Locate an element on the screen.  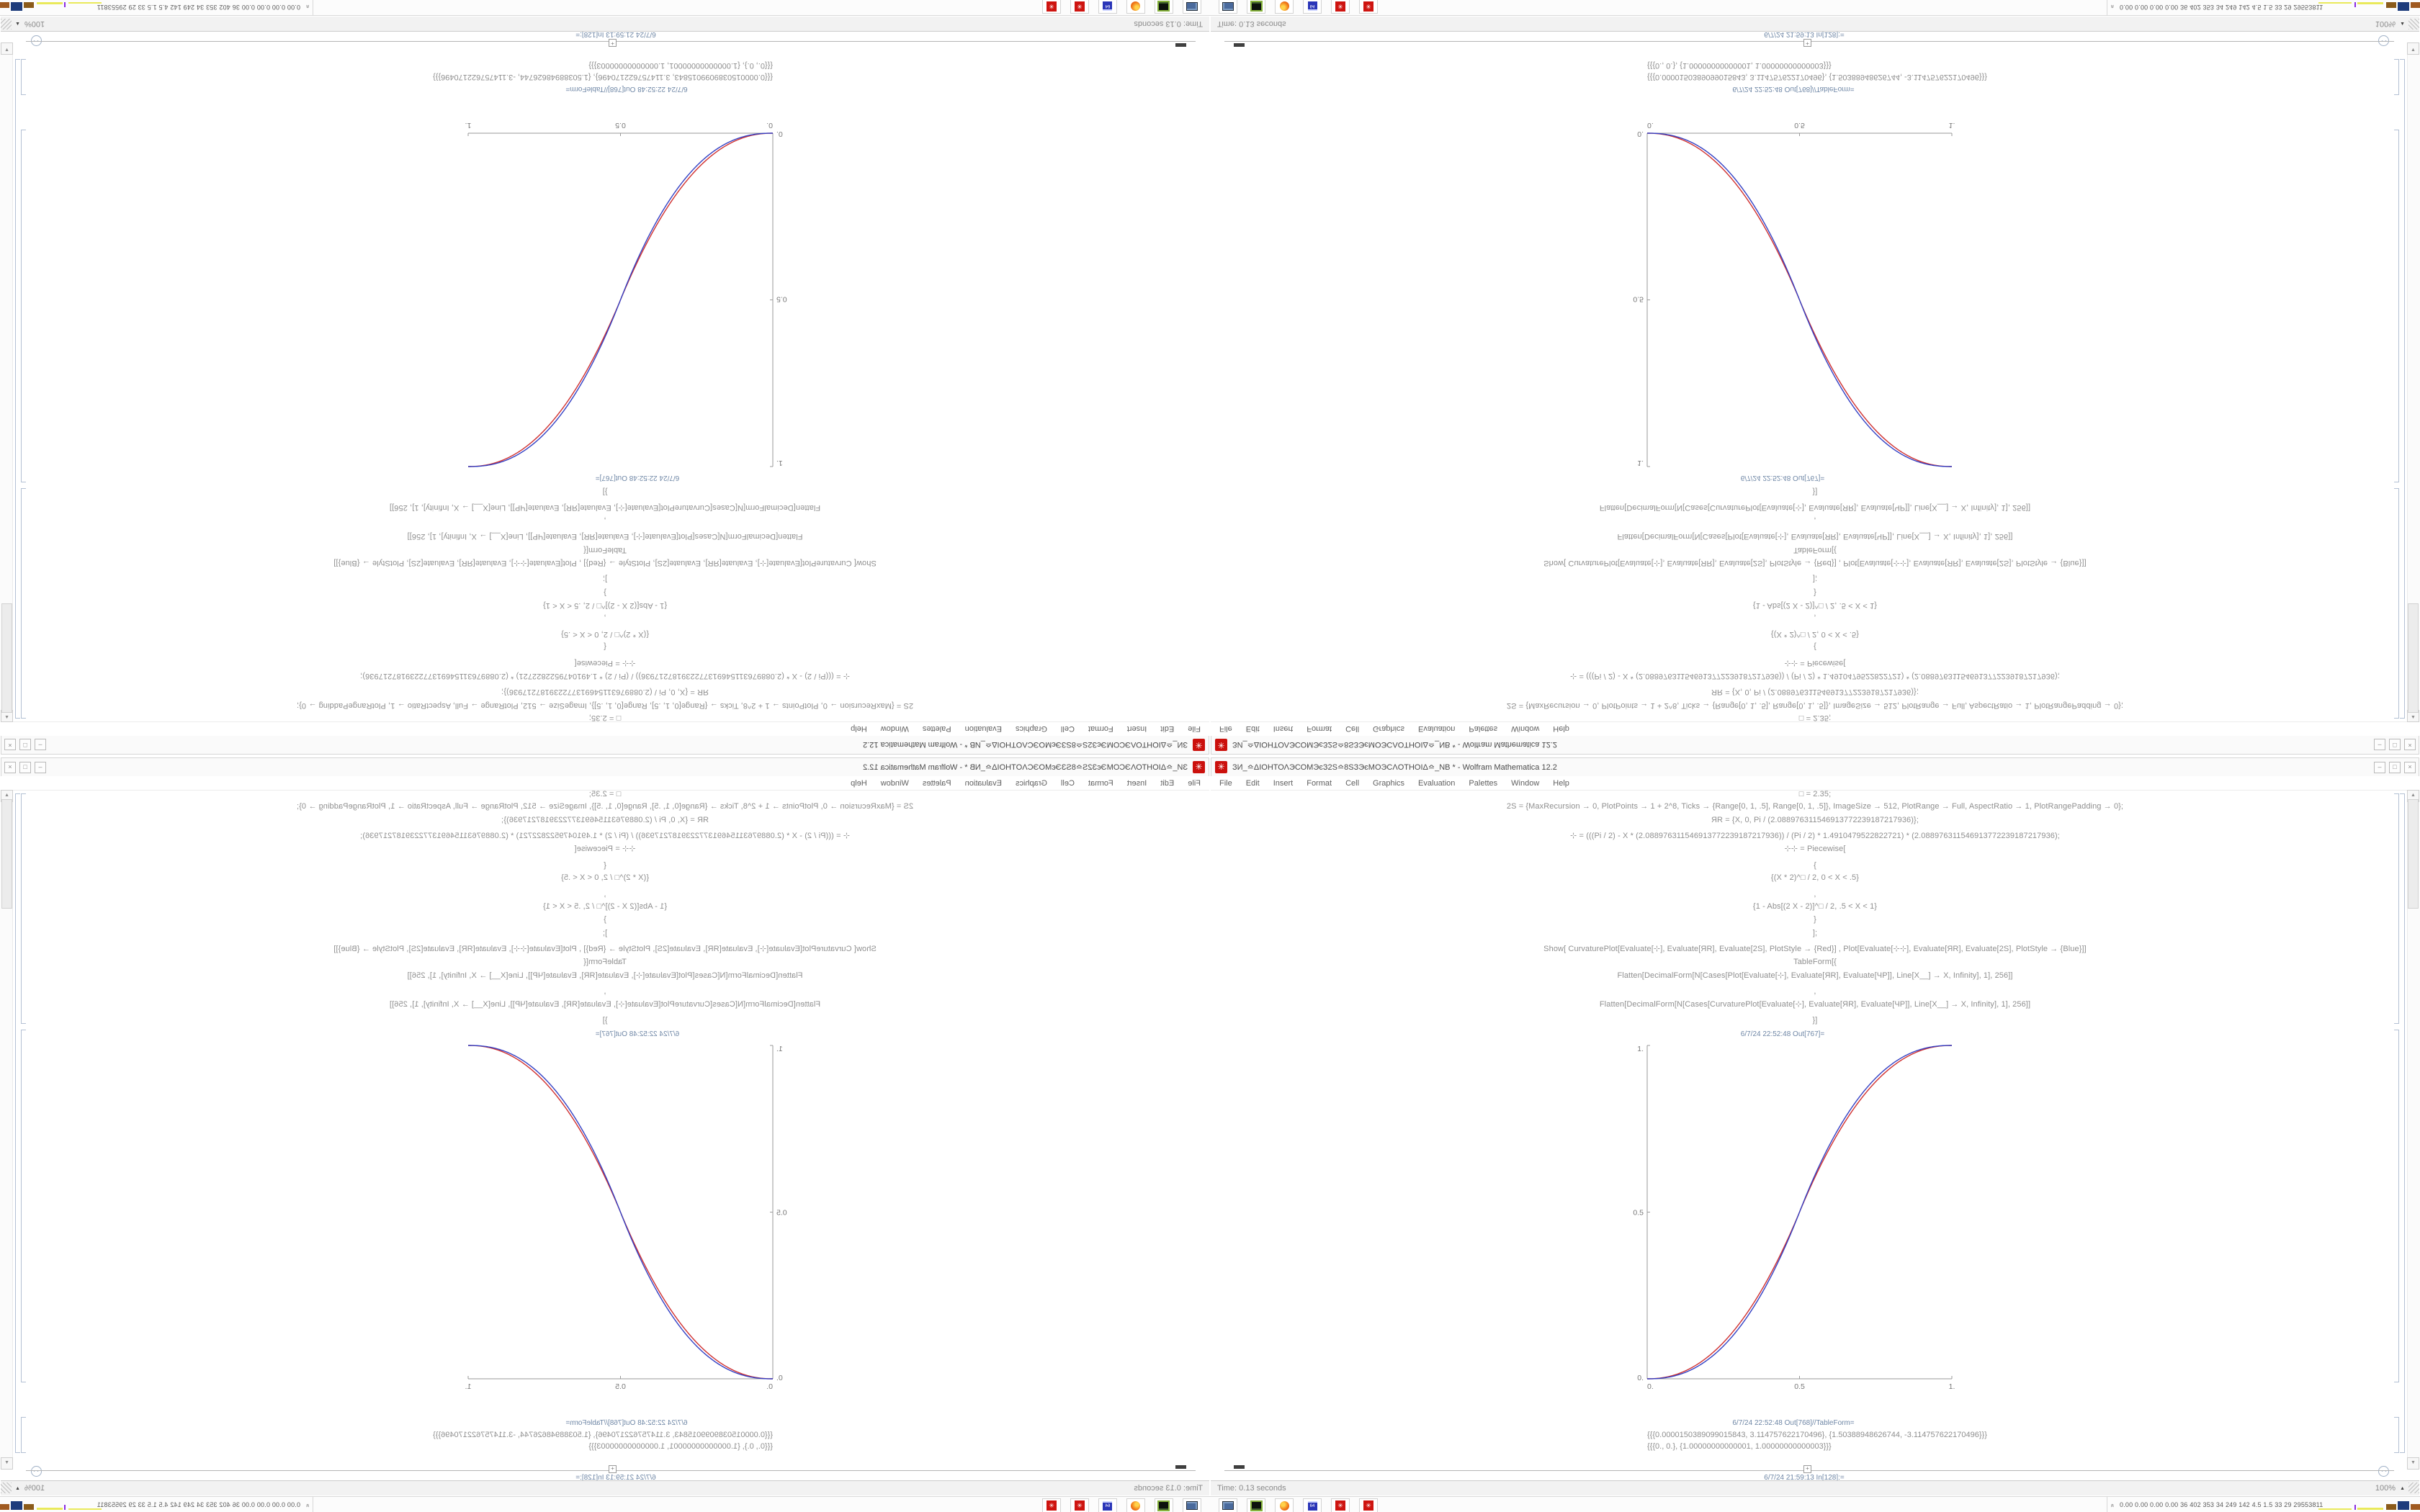
launcher-terminal-icon is located at coordinates (1256, 7).